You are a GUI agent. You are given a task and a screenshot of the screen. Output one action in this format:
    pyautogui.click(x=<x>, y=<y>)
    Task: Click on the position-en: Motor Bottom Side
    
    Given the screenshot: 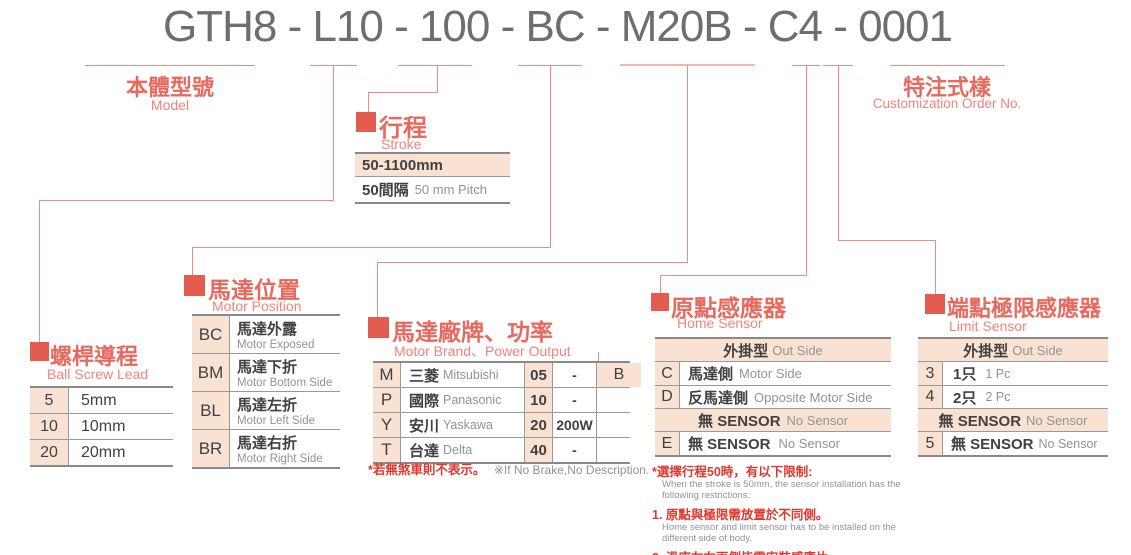 What is the action you would take?
    pyautogui.click(x=285, y=383)
    